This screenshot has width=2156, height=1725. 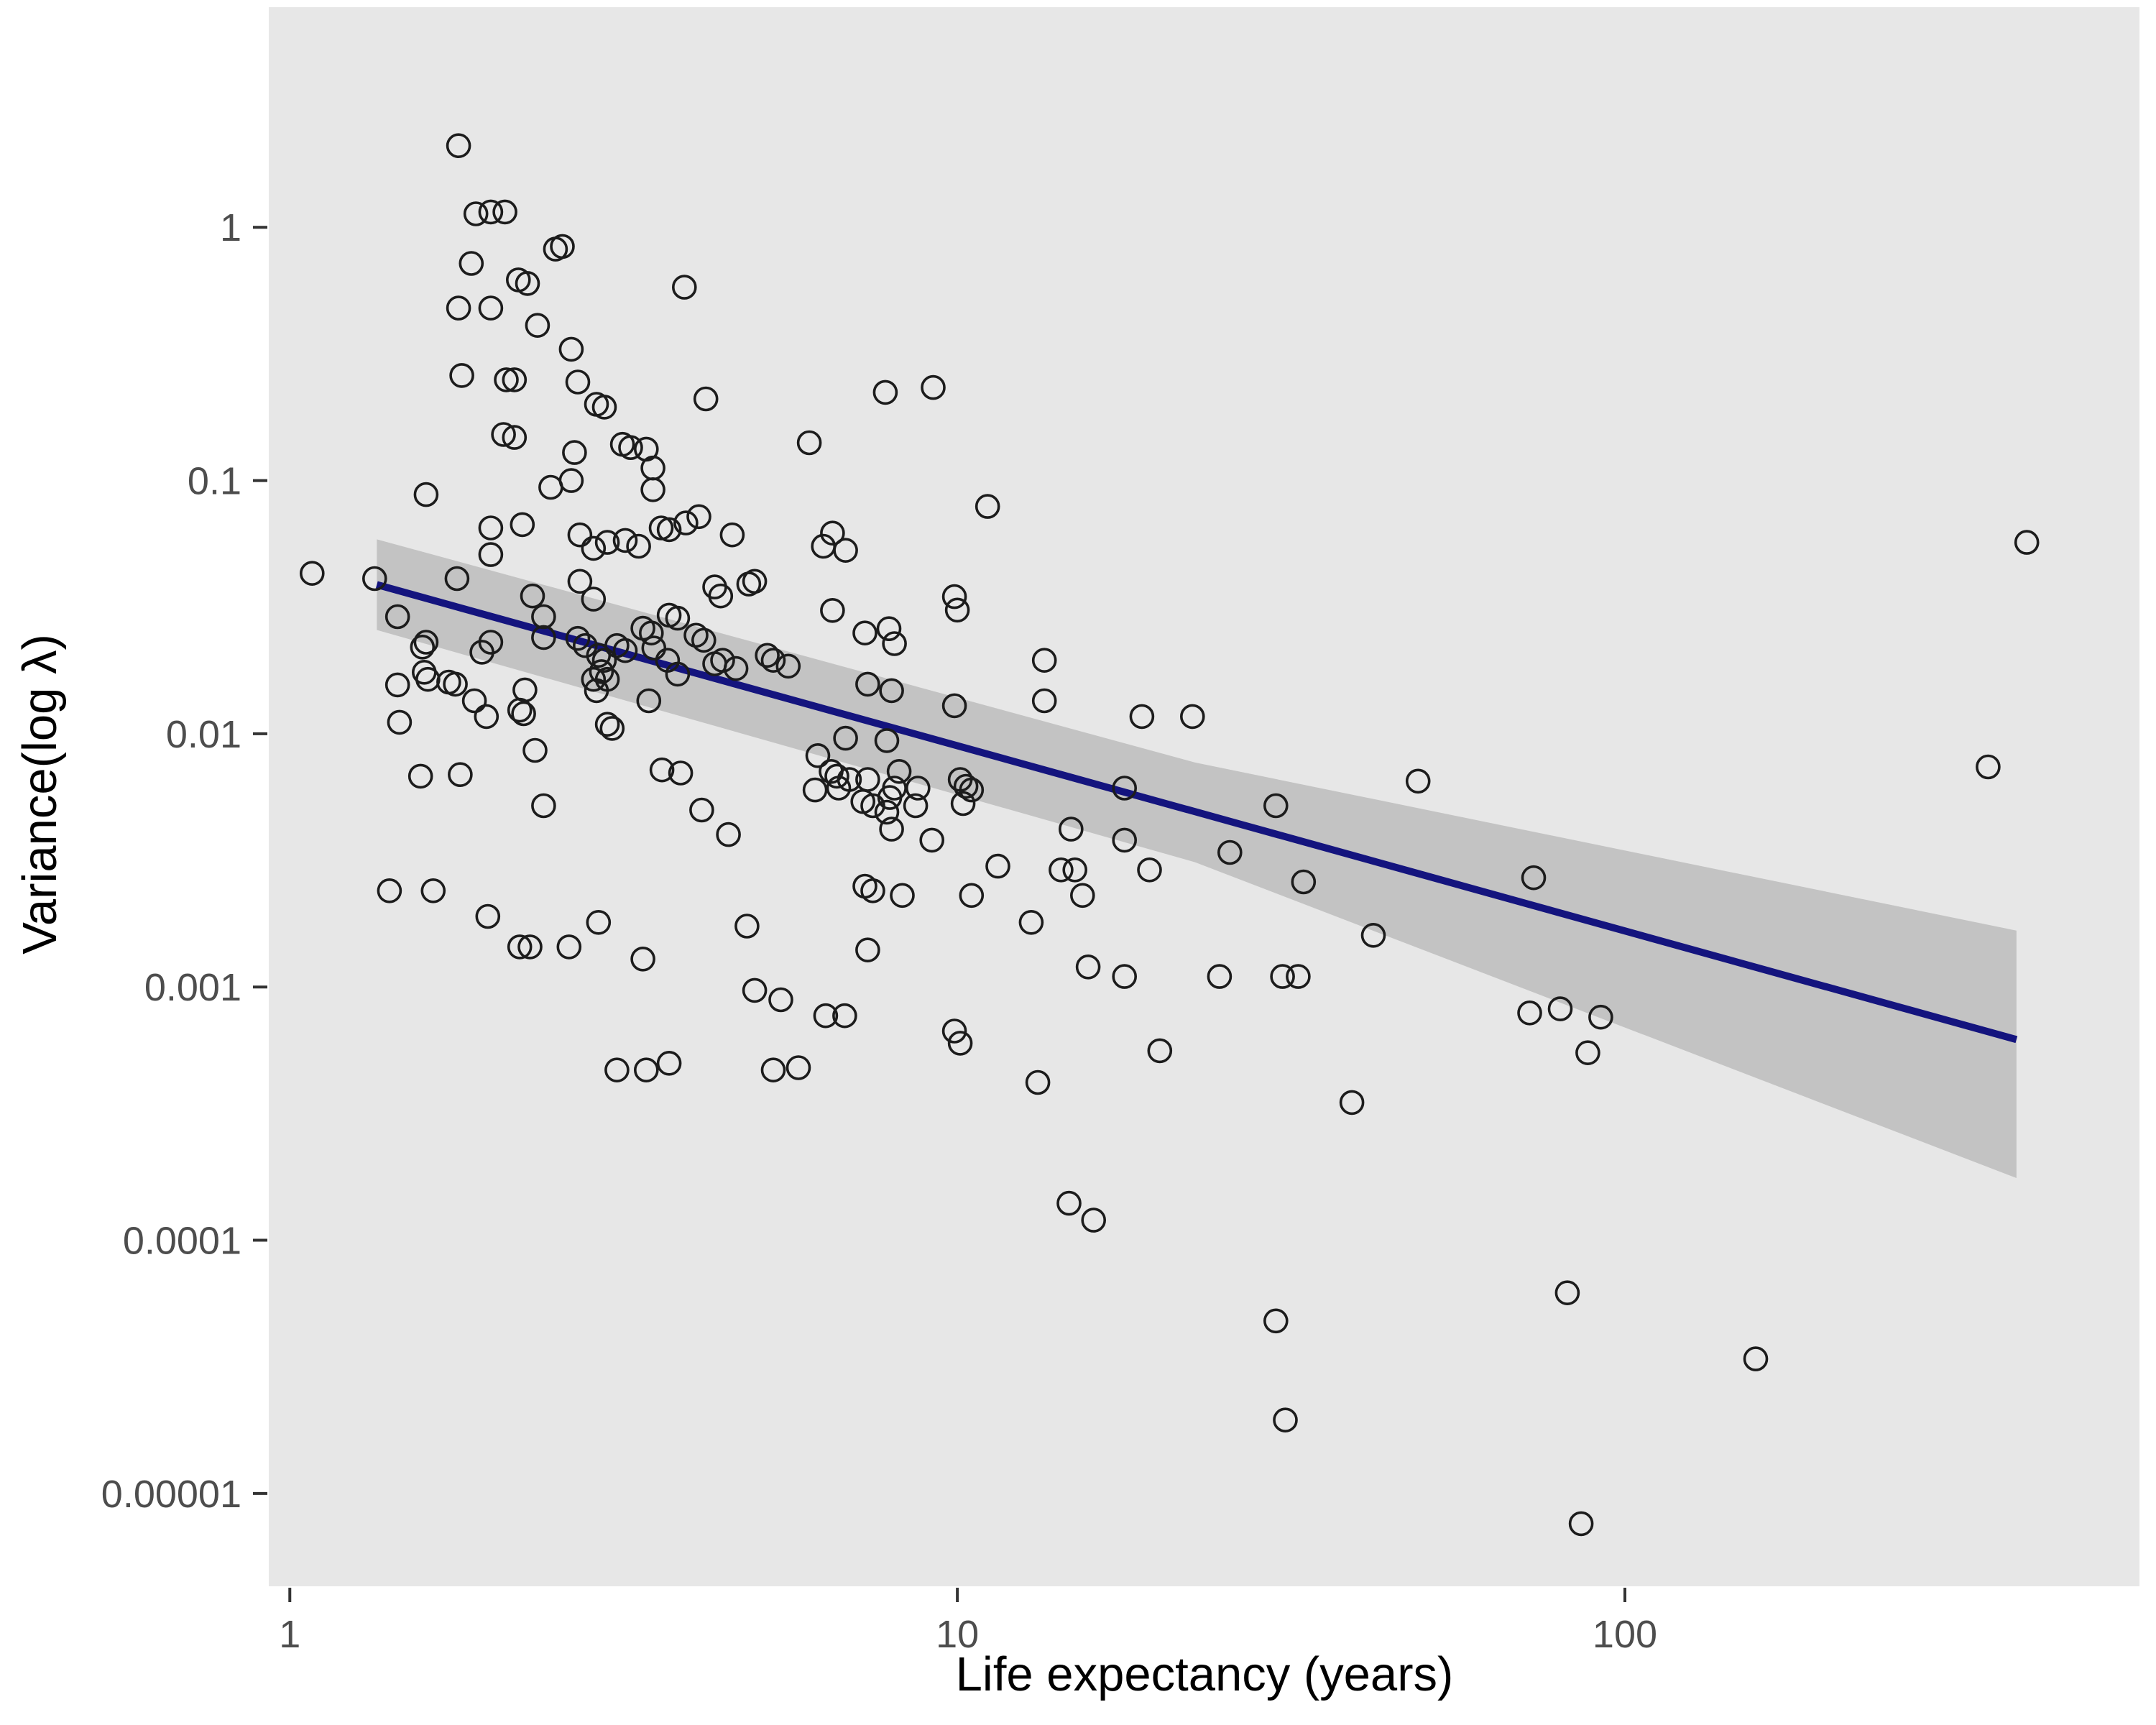 I want to click on x-tick-label: 1, so click(x=289, y=1634).